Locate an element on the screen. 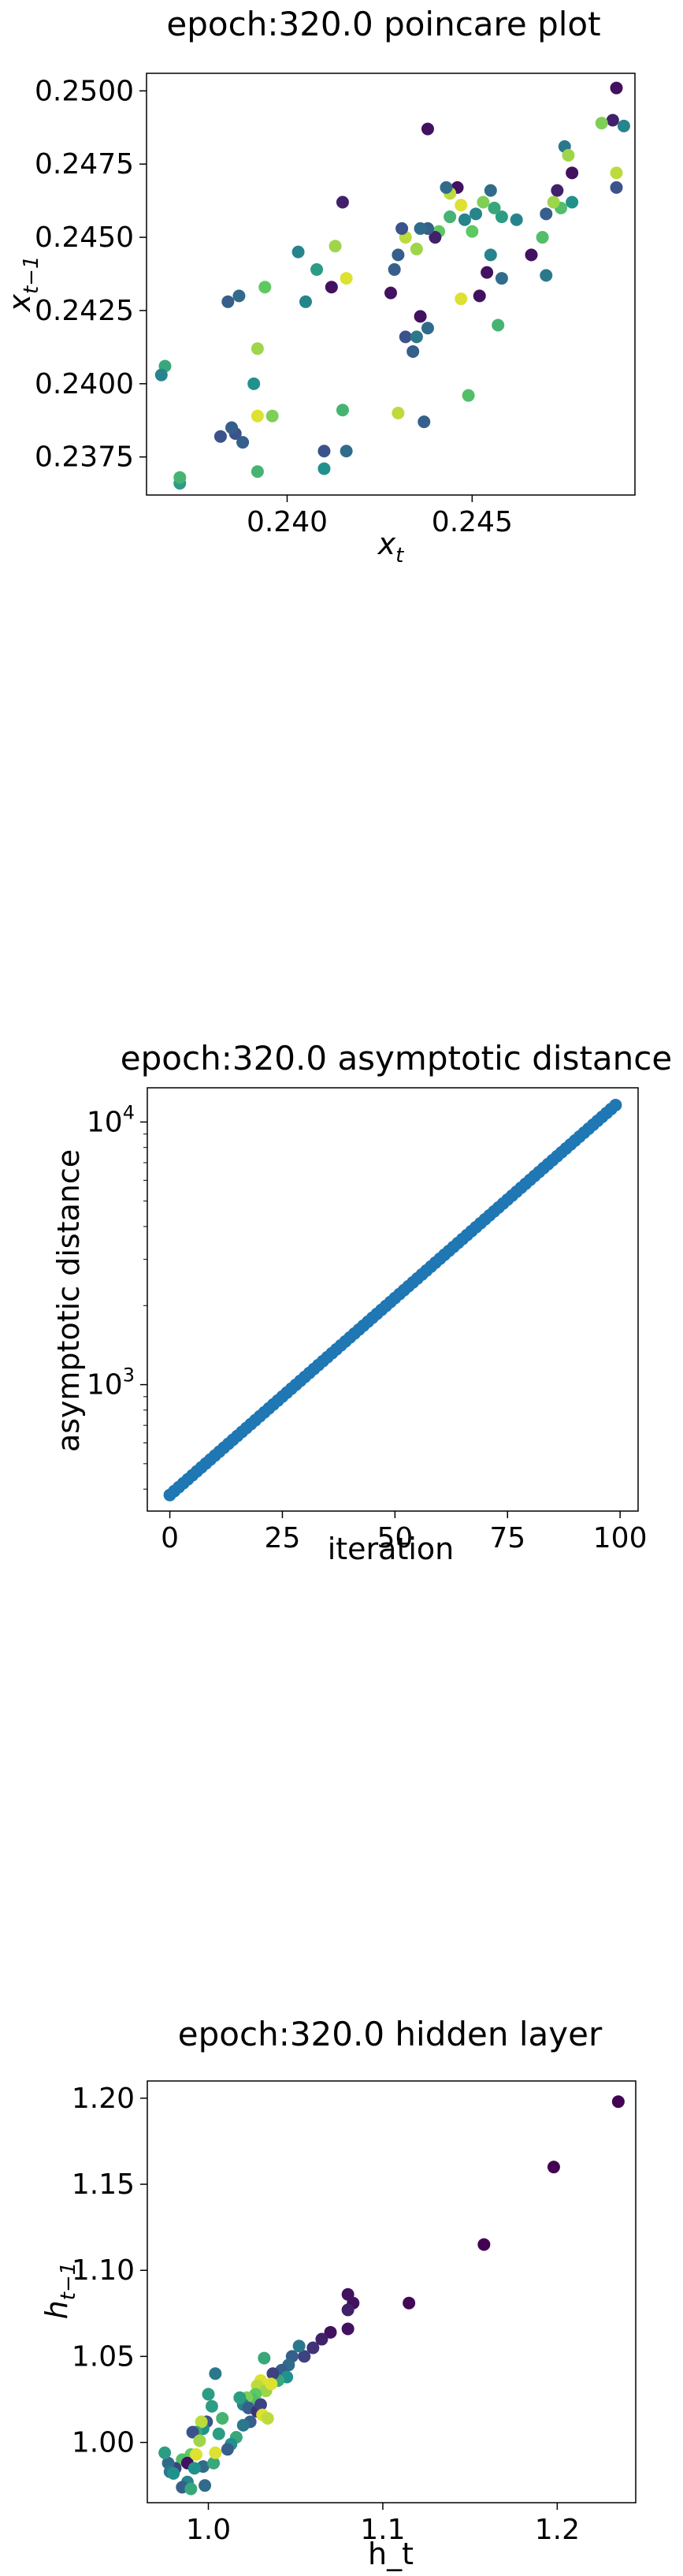 This screenshot has width=683, height=2576. asymptotic-ytick-label: 10³ is located at coordinates (111, 1383).